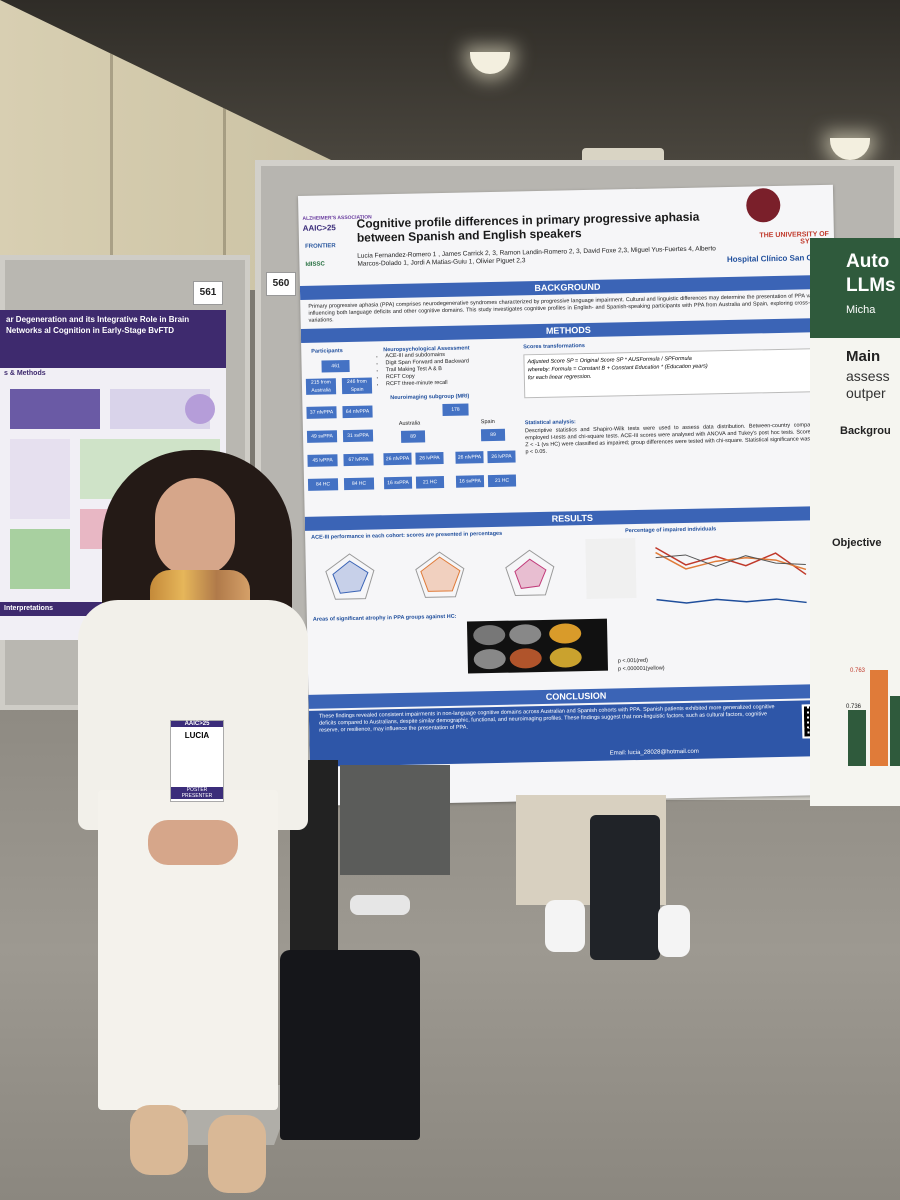 This screenshot has height=1200, width=900. What do you see at coordinates (323, 484) in the screenshot?
I see `au-hc: 84 HC` at bounding box center [323, 484].